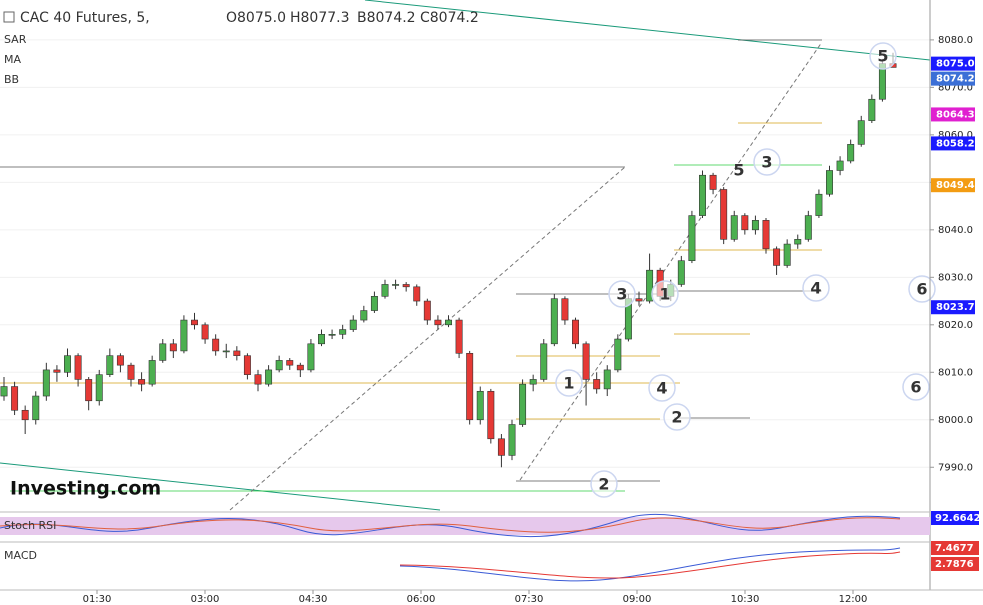  Describe the element at coordinates (220, 486) in the screenshot. I see `trendline` at that location.